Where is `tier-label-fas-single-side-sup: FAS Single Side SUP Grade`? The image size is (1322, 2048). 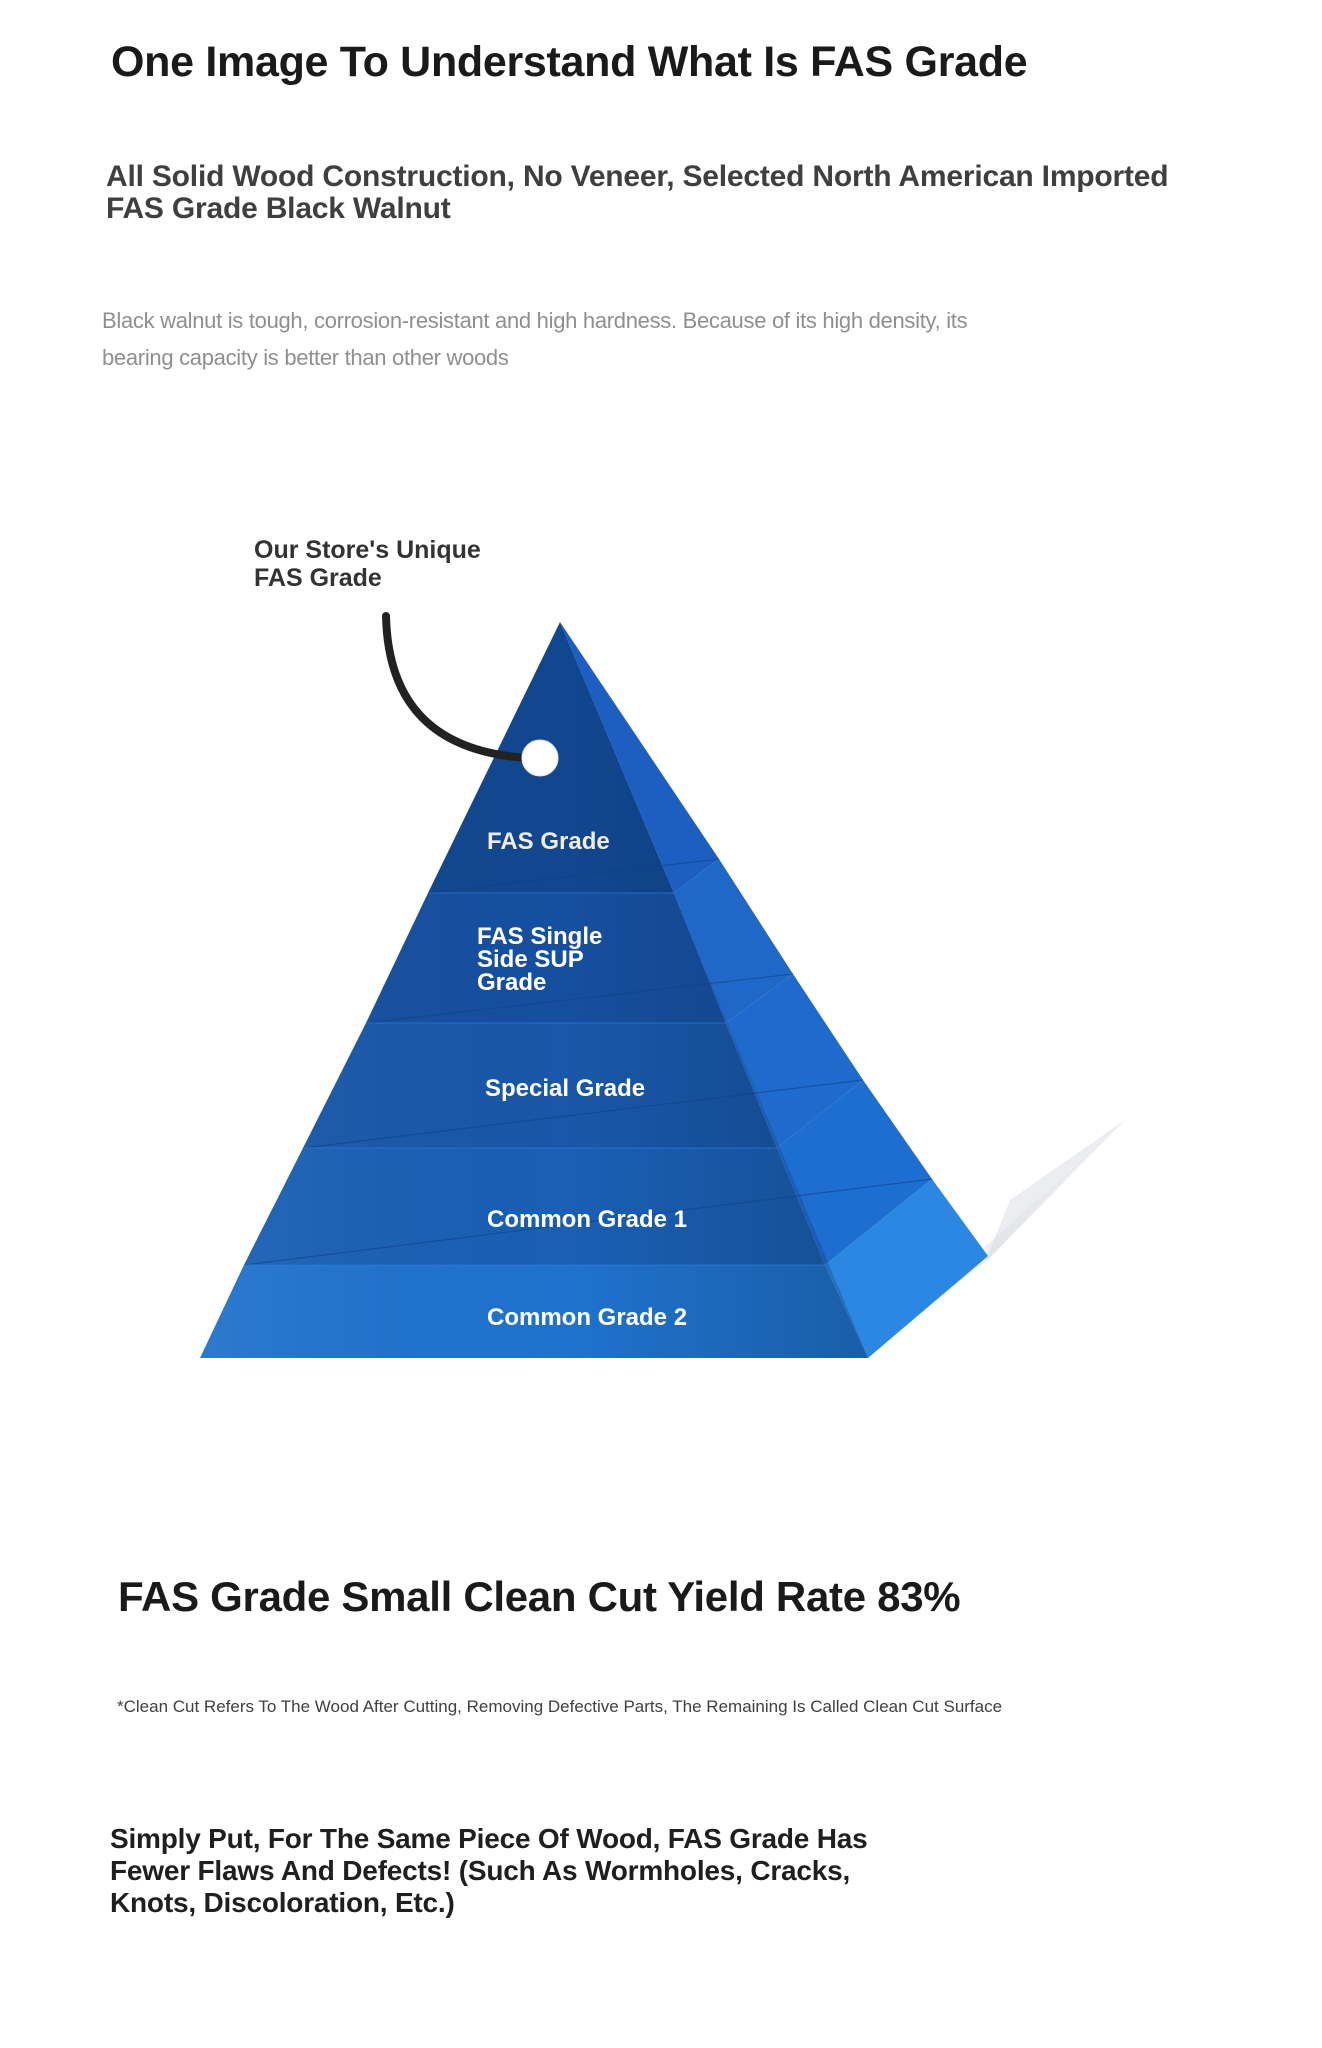 tier-label-fas-single-side-sup: FAS Single Side SUP Grade is located at coordinates (540, 959).